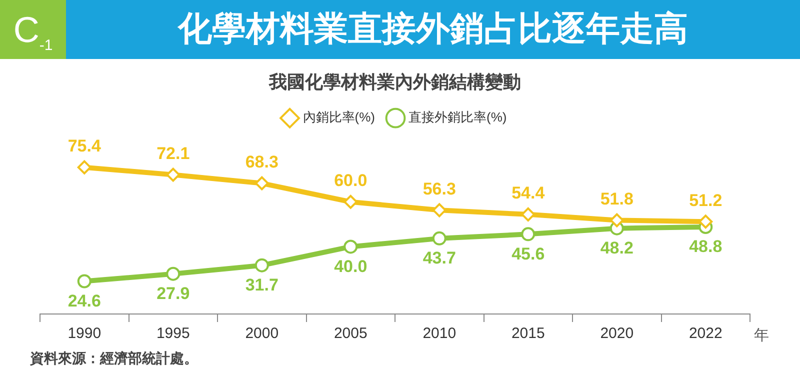 This screenshot has width=800, height=376. I want to click on data-label: 68.3, so click(261, 162).